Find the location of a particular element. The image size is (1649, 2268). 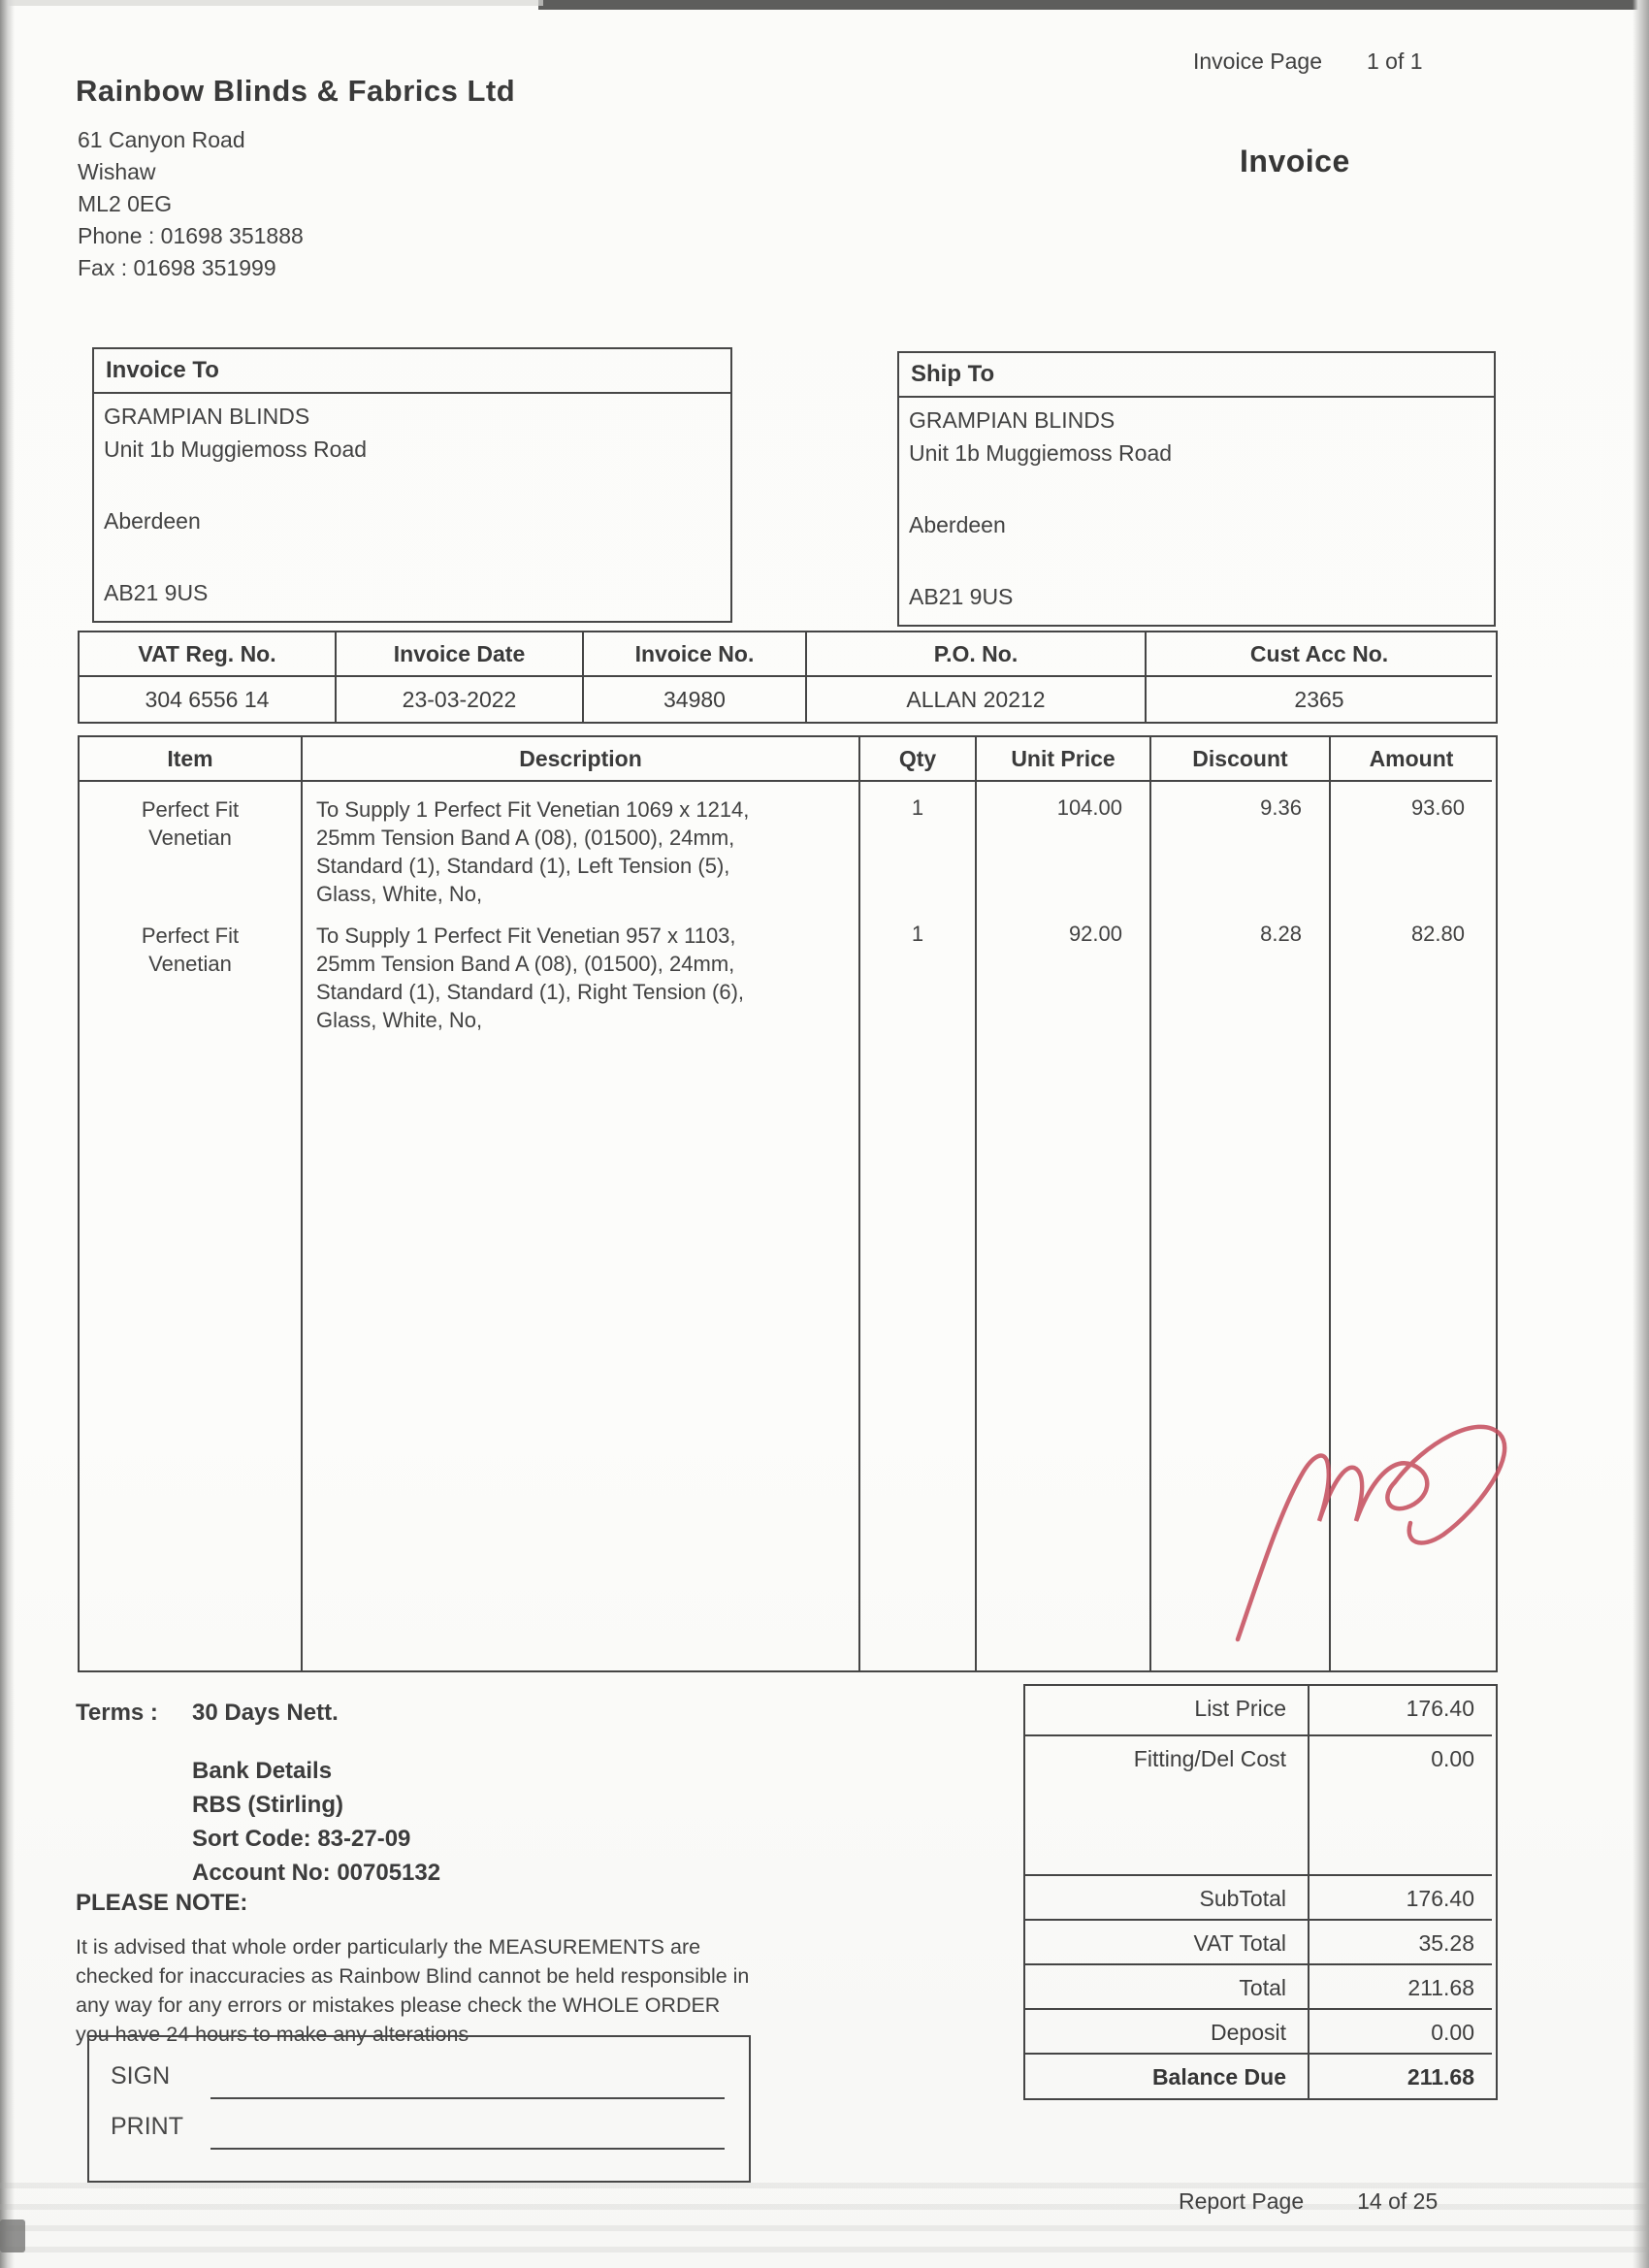

items-header-item: Item is located at coordinates (191, 759).